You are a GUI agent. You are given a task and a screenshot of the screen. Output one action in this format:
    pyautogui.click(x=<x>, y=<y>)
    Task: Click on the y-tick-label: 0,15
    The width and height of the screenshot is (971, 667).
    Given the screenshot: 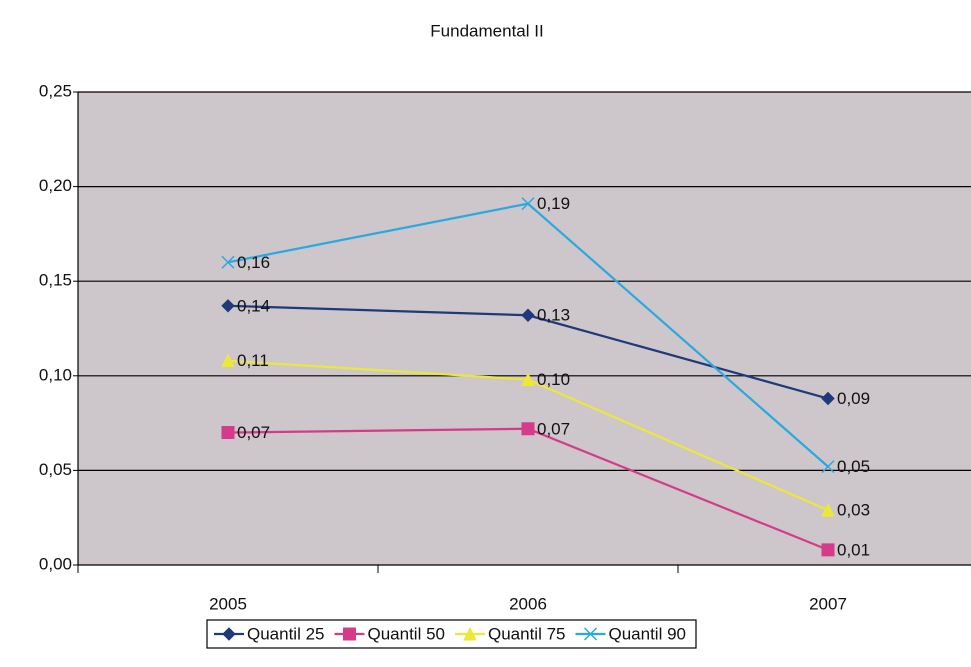 What is the action you would take?
    pyautogui.click(x=55, y=280)
    